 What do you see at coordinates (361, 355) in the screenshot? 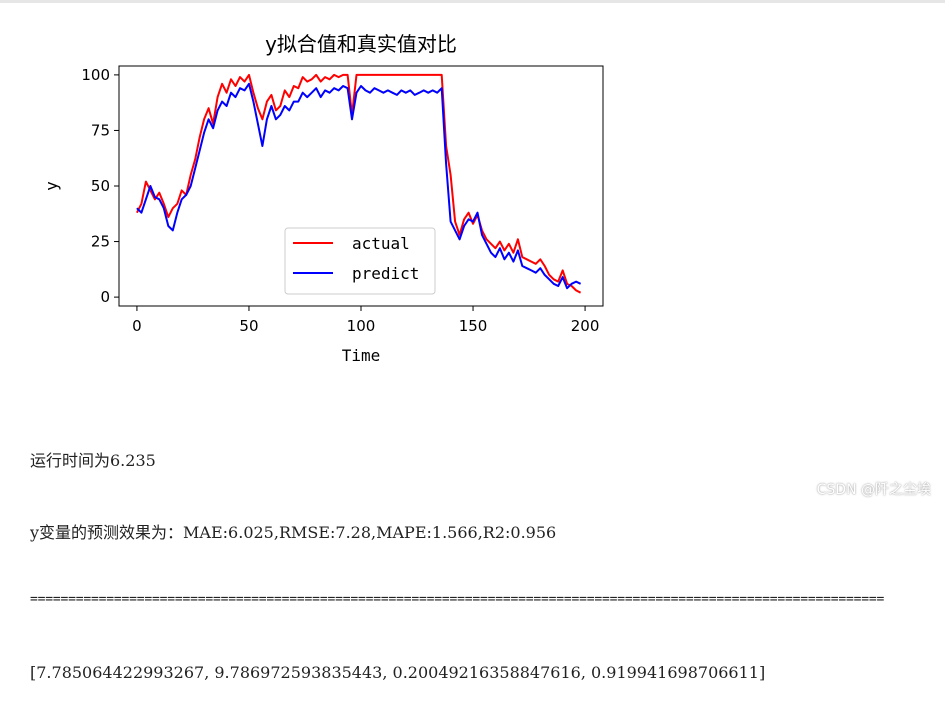
I see `x-axis-label: Time` at bounding box center [361, 355].